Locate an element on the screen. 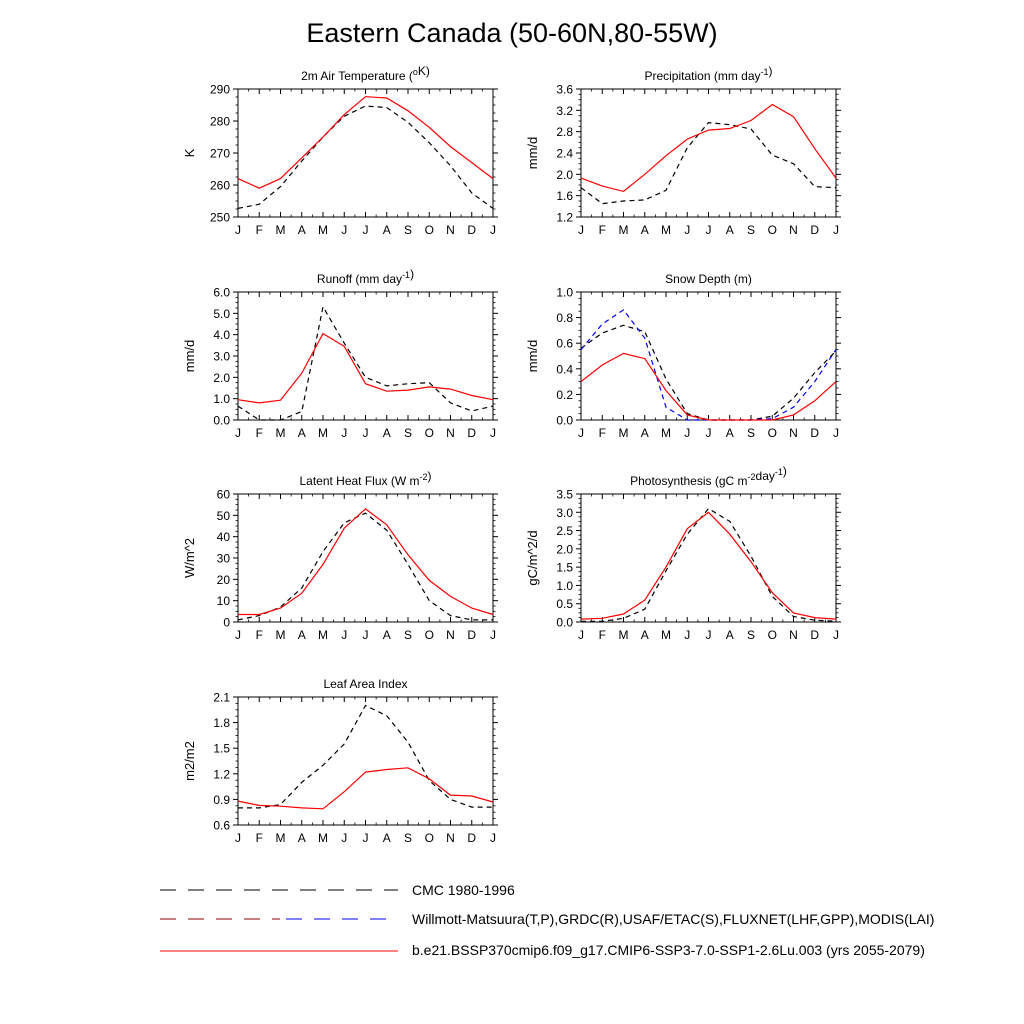 The height and width of the screenshot is (1024, 1024). plot-frame is located at coordinates (708, 153).